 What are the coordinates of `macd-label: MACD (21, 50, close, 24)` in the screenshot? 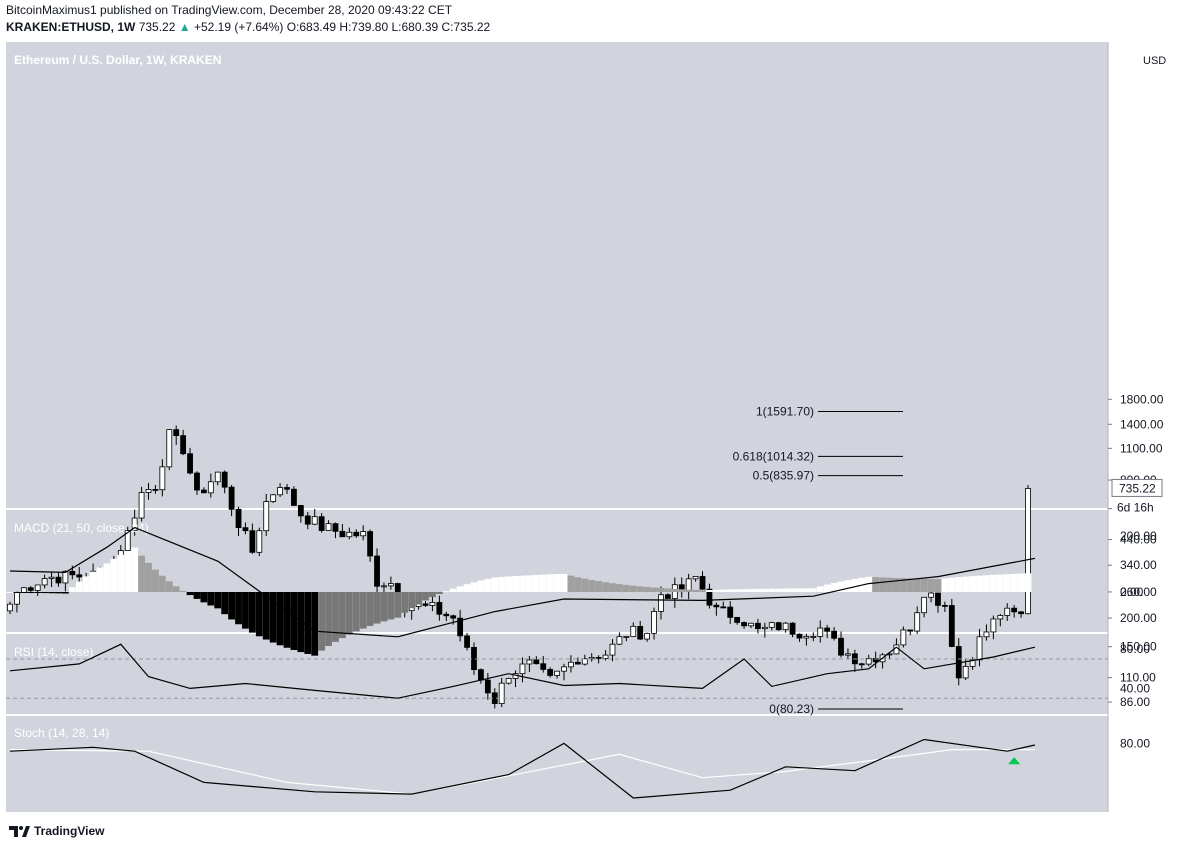 It's located at (81, 528).